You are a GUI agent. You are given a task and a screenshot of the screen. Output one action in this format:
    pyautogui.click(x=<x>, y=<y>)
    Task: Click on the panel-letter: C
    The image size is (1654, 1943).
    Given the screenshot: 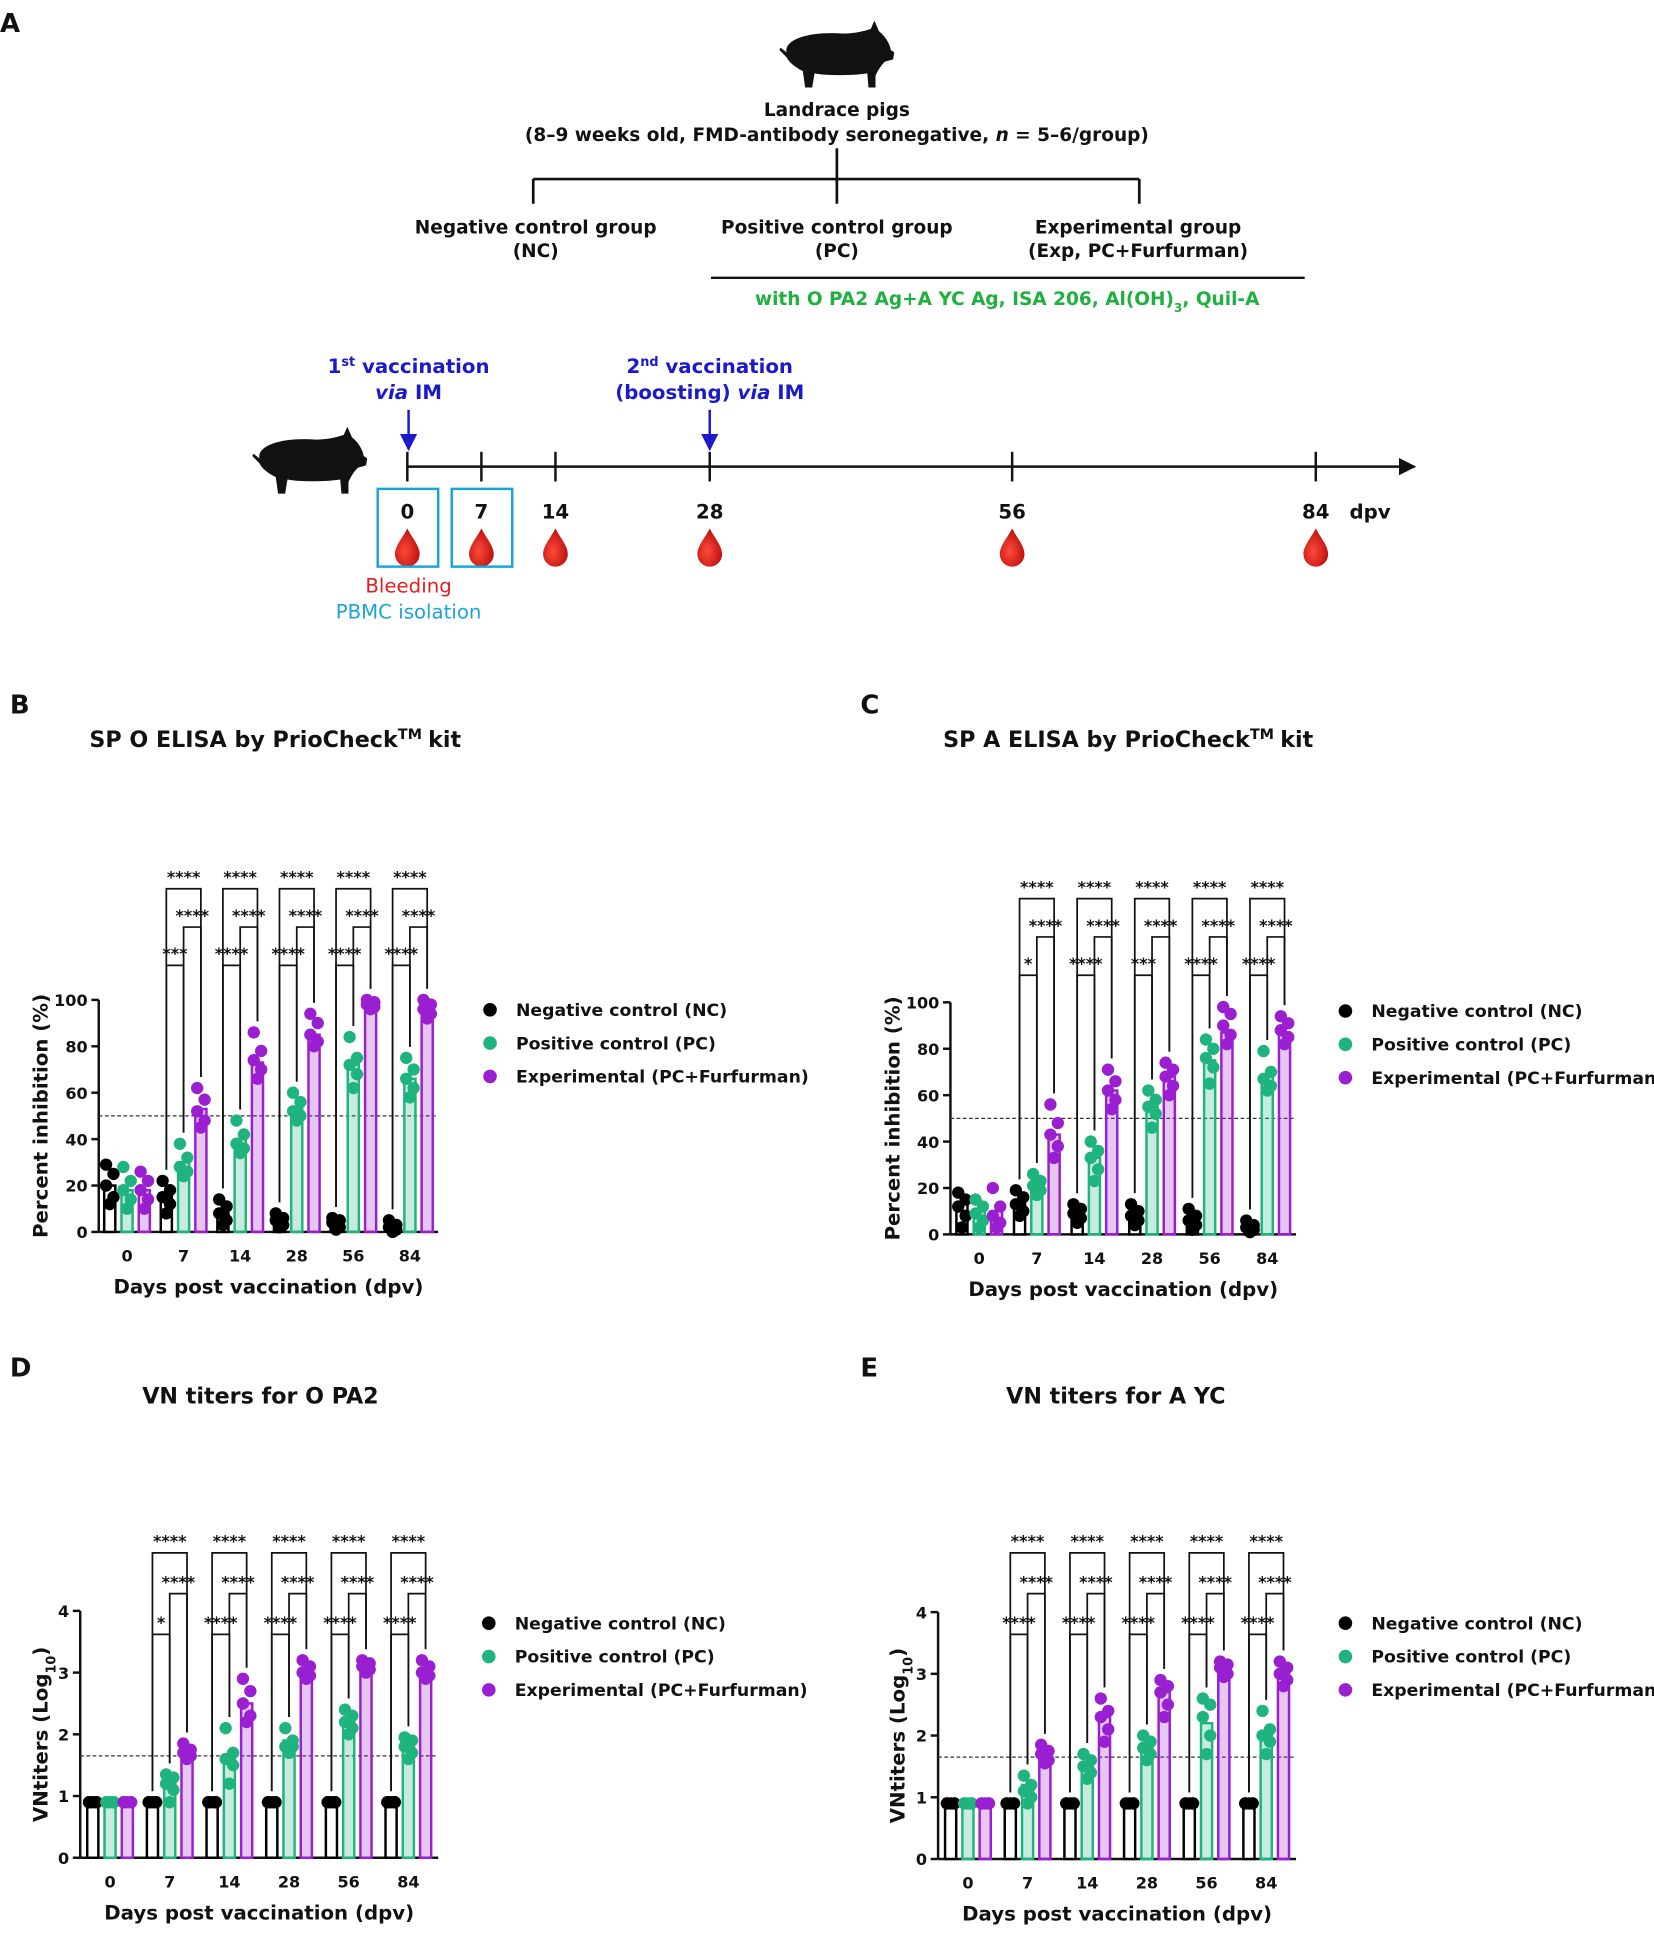 What is the action you would take?
    pyautogui.click(x=869, y=706)
    